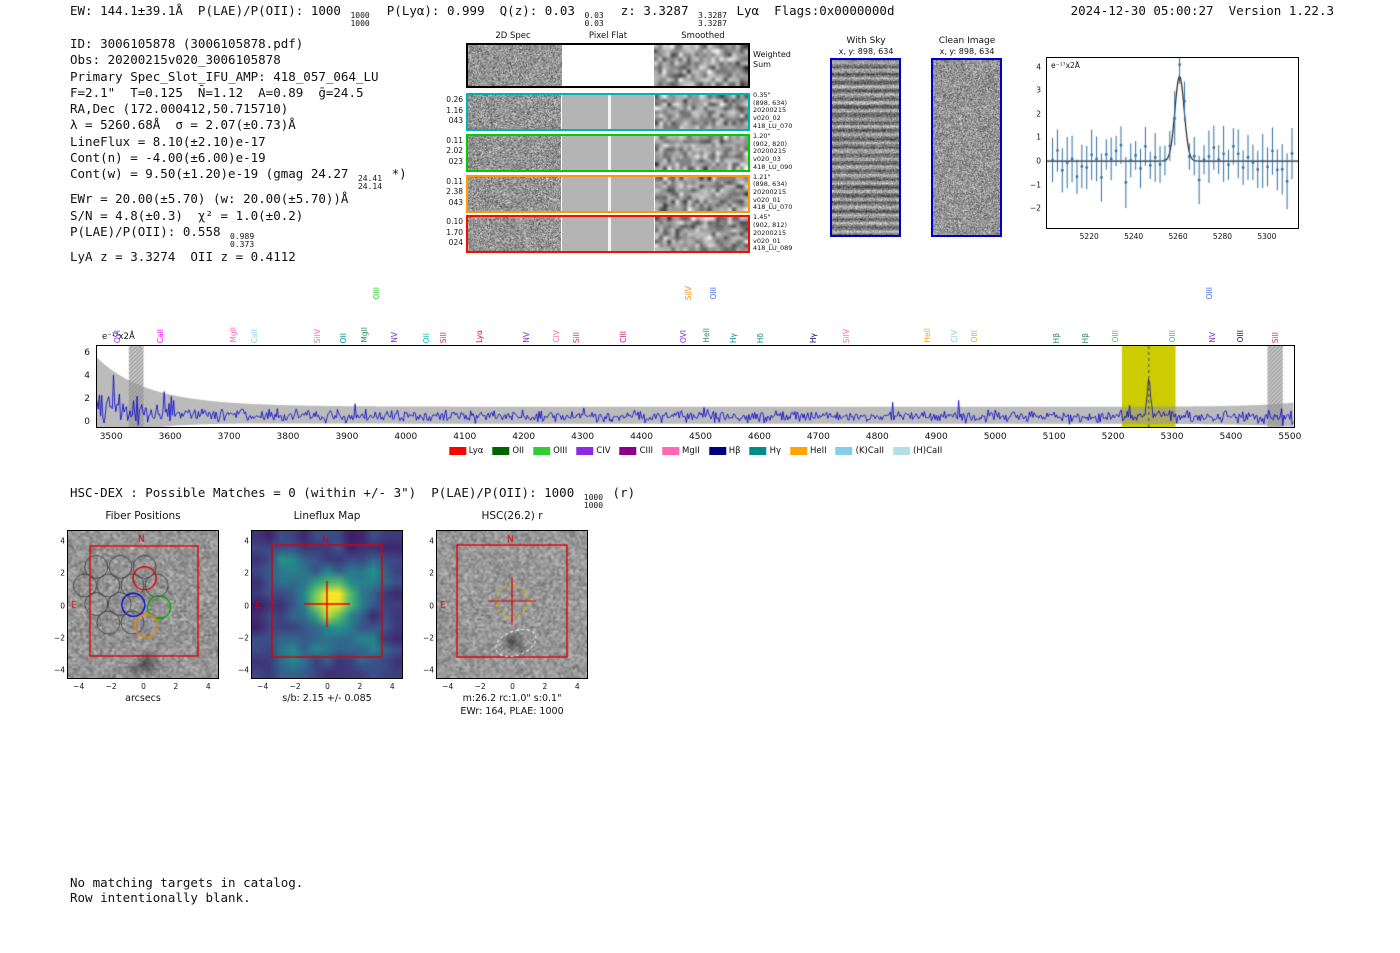  Describe the element at coordinates (217, 92) in the screenshot. I see `info-line: F=2.1" T=0.125 N̄=1.12 A=0.89 ḡ=24.5` at that location.